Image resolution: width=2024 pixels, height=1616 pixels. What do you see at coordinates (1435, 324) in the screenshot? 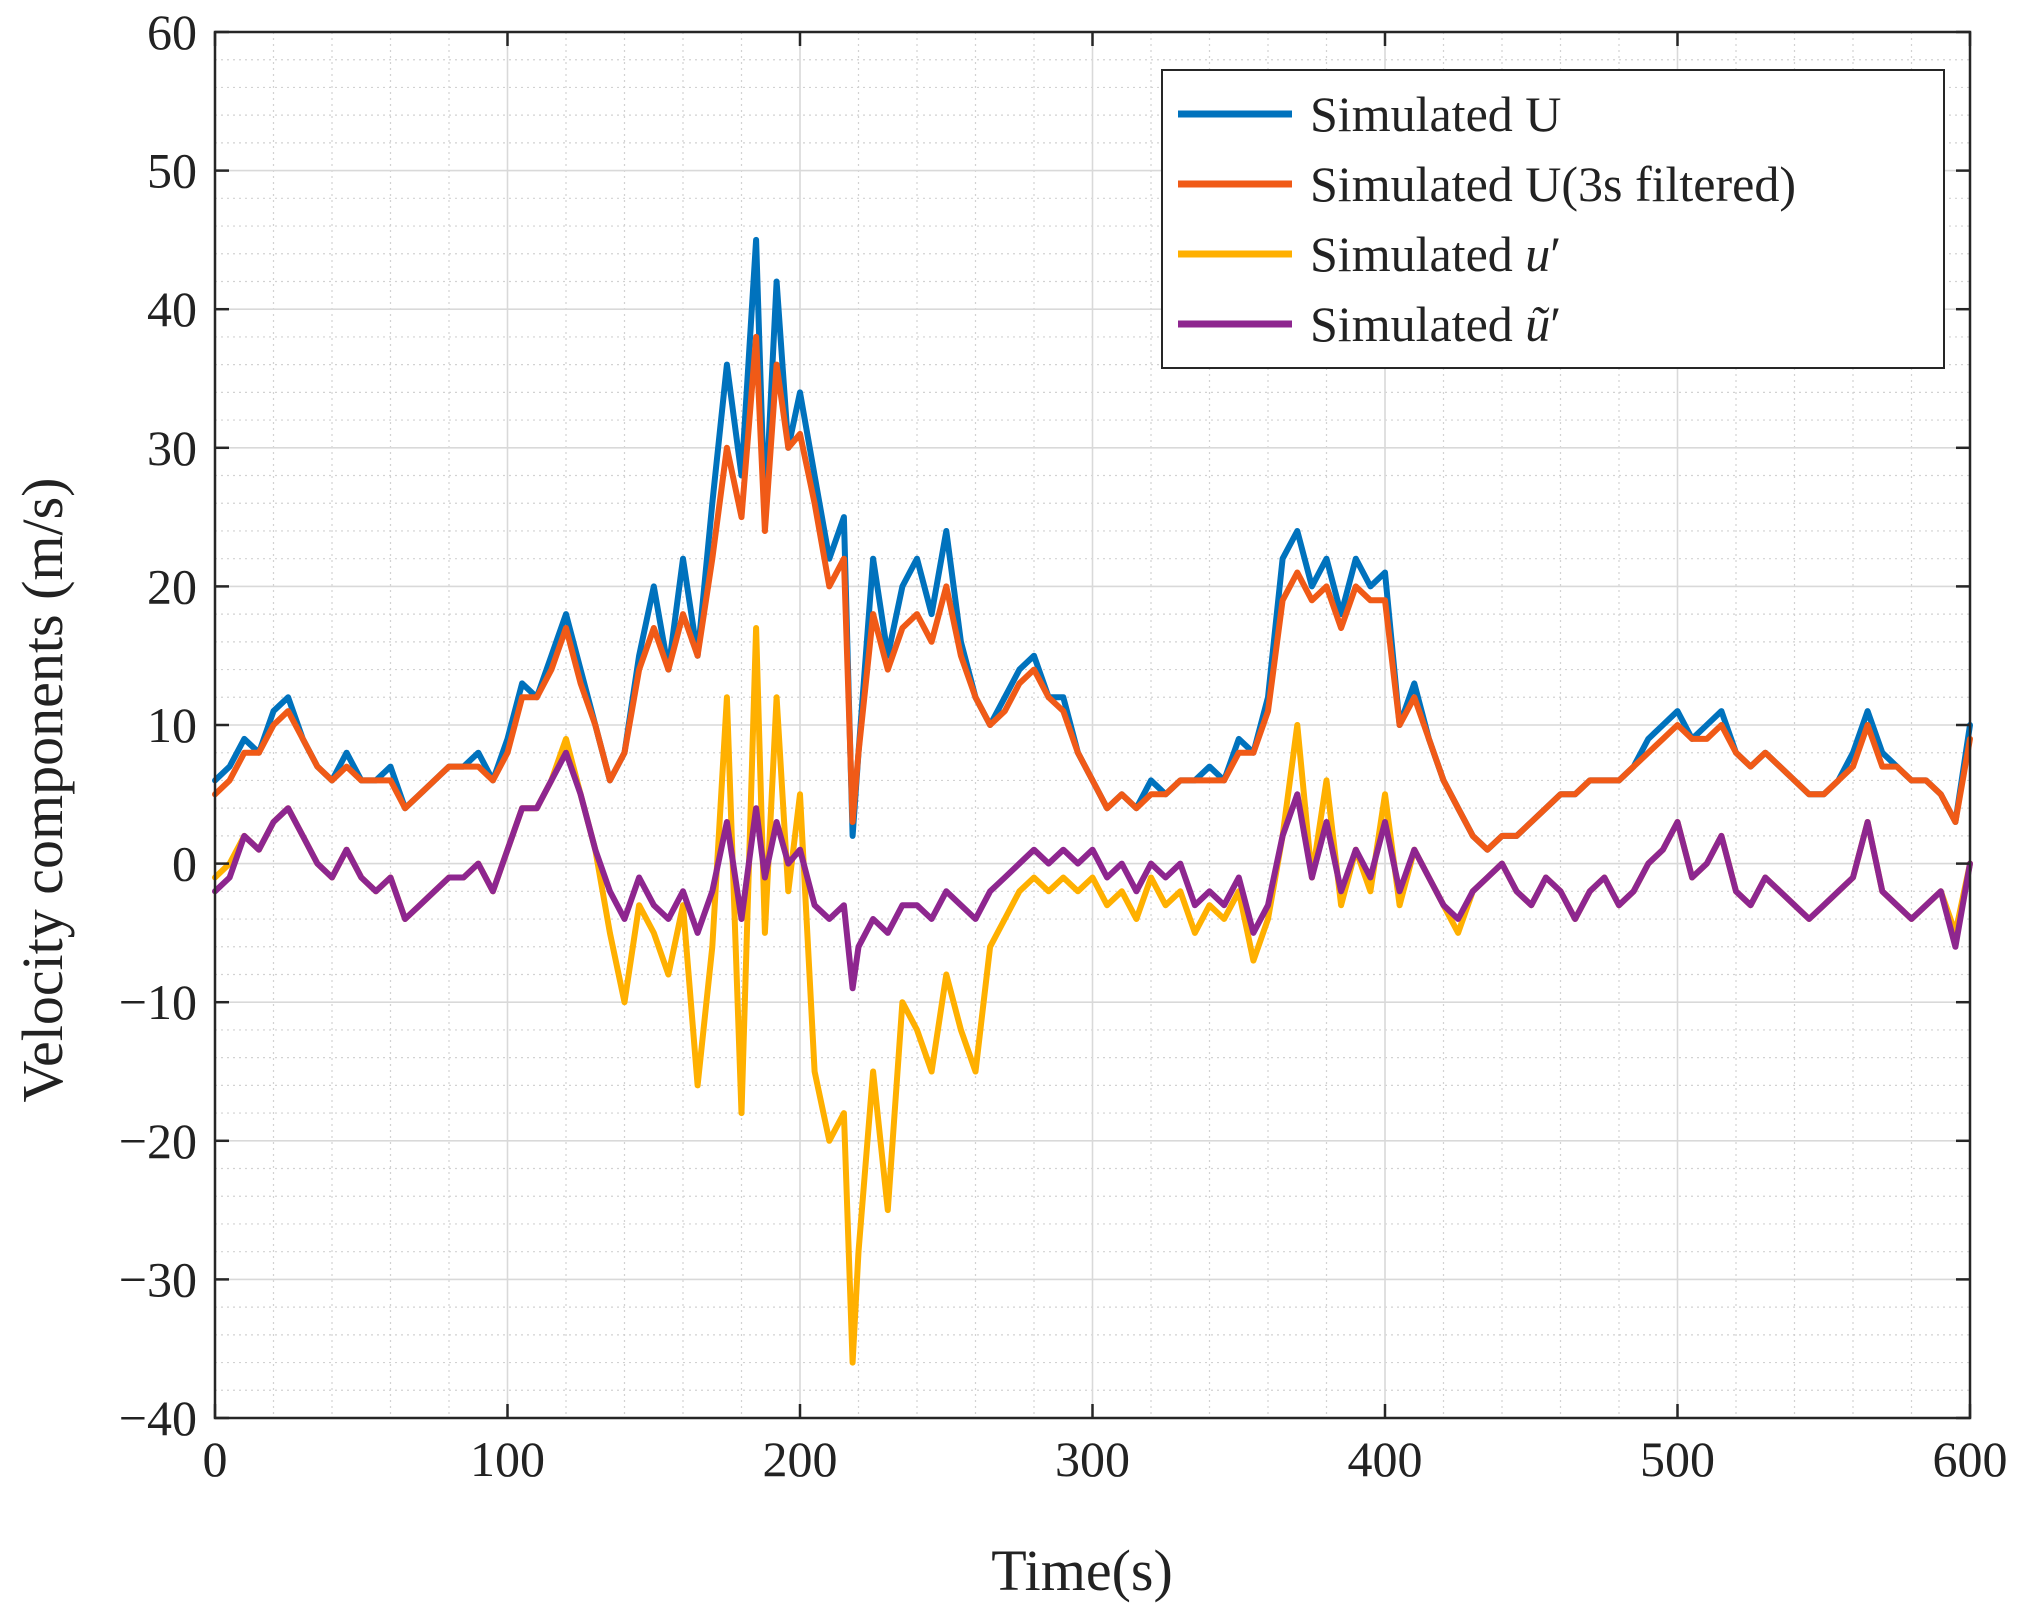
I see `legend-label: Simulated ũ′` at bounding box center [1435, 324].